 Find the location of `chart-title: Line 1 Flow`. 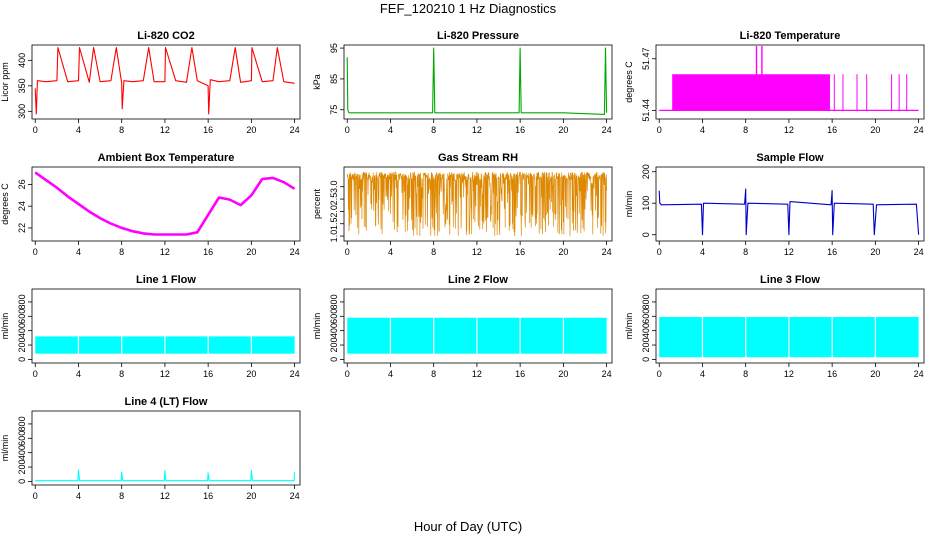

chart-title: Line 1 Flow is located at coordinates (166, 280).